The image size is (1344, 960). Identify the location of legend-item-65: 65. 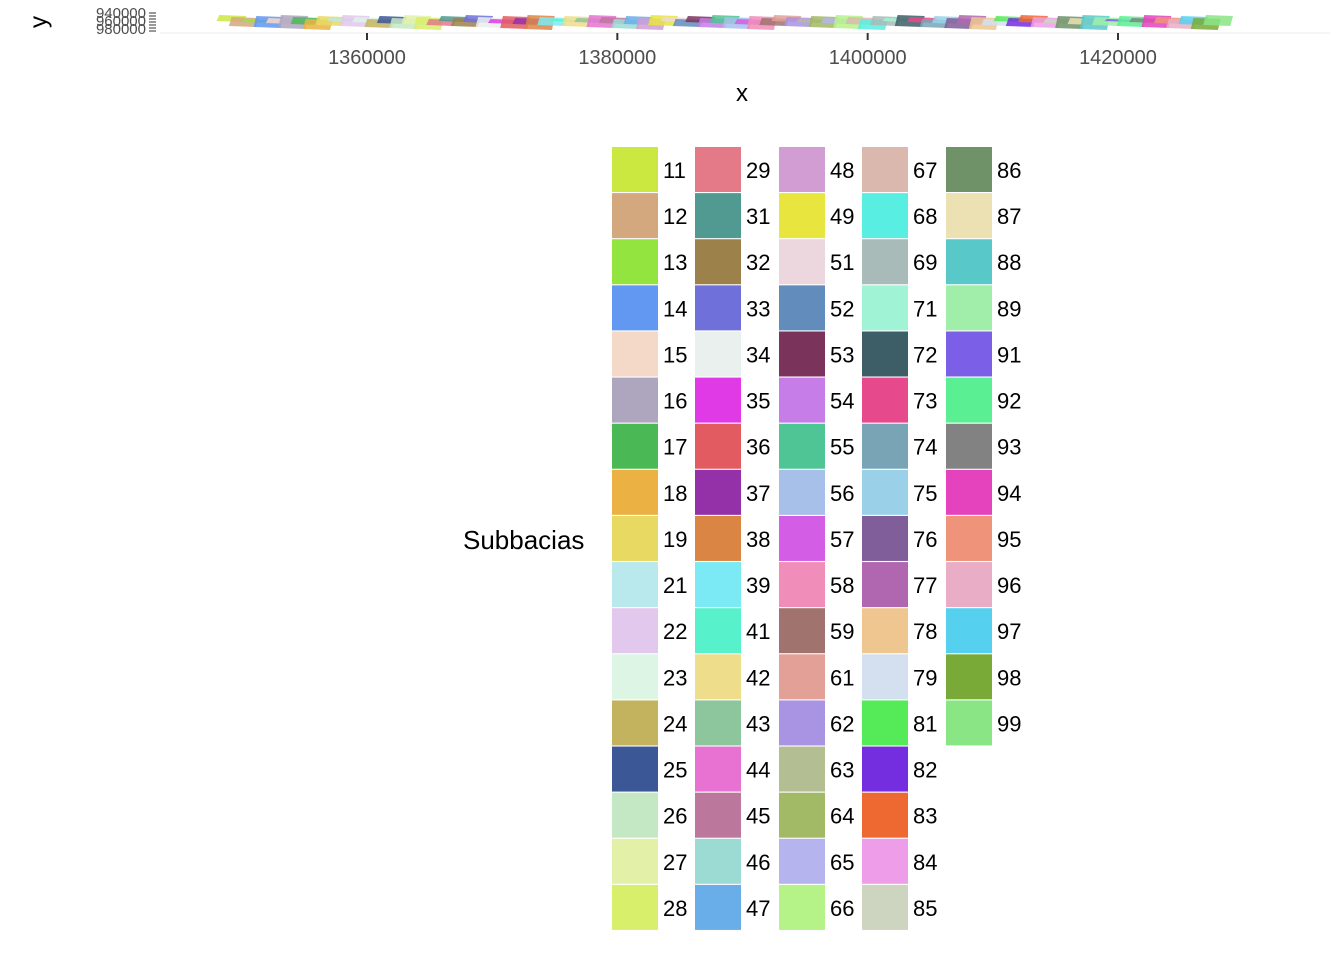
(816, 861).